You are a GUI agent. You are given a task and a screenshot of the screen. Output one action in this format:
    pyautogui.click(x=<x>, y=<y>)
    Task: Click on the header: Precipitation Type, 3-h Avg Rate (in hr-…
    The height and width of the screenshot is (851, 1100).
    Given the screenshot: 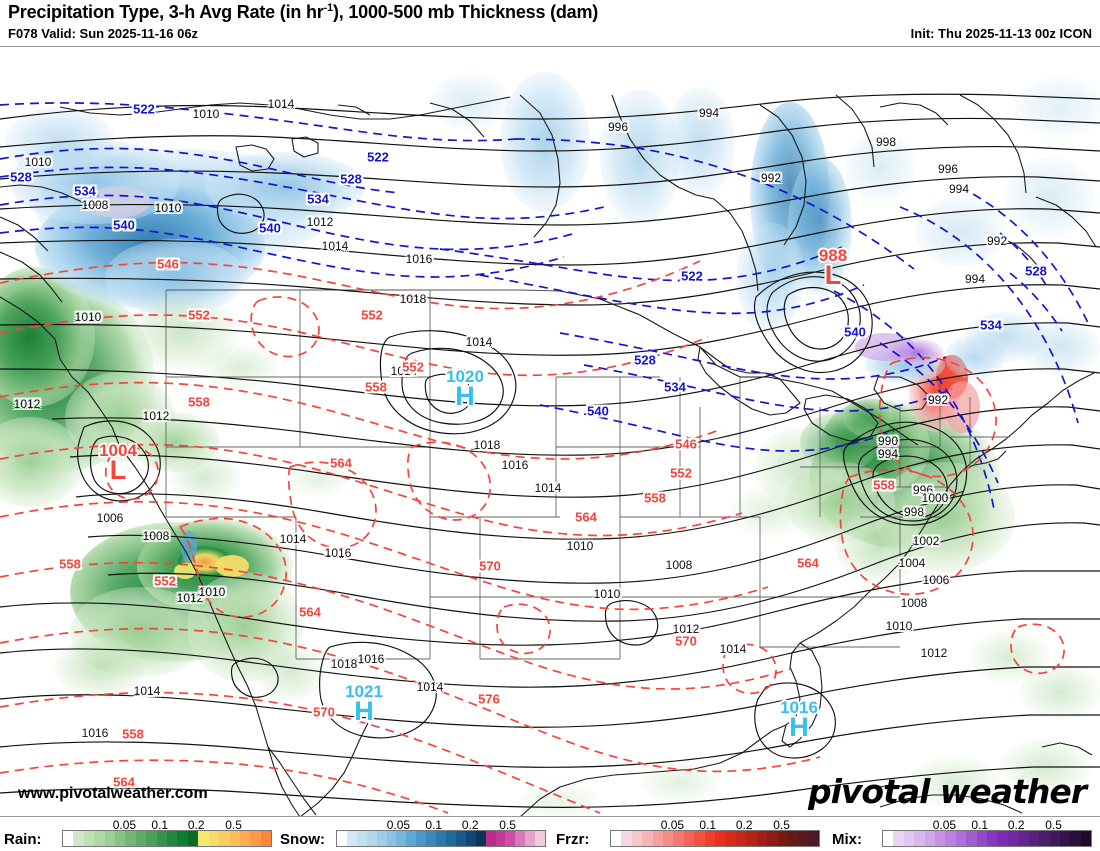 What is the action you would take?
    pyautogui.click(x=550, y=23)
    